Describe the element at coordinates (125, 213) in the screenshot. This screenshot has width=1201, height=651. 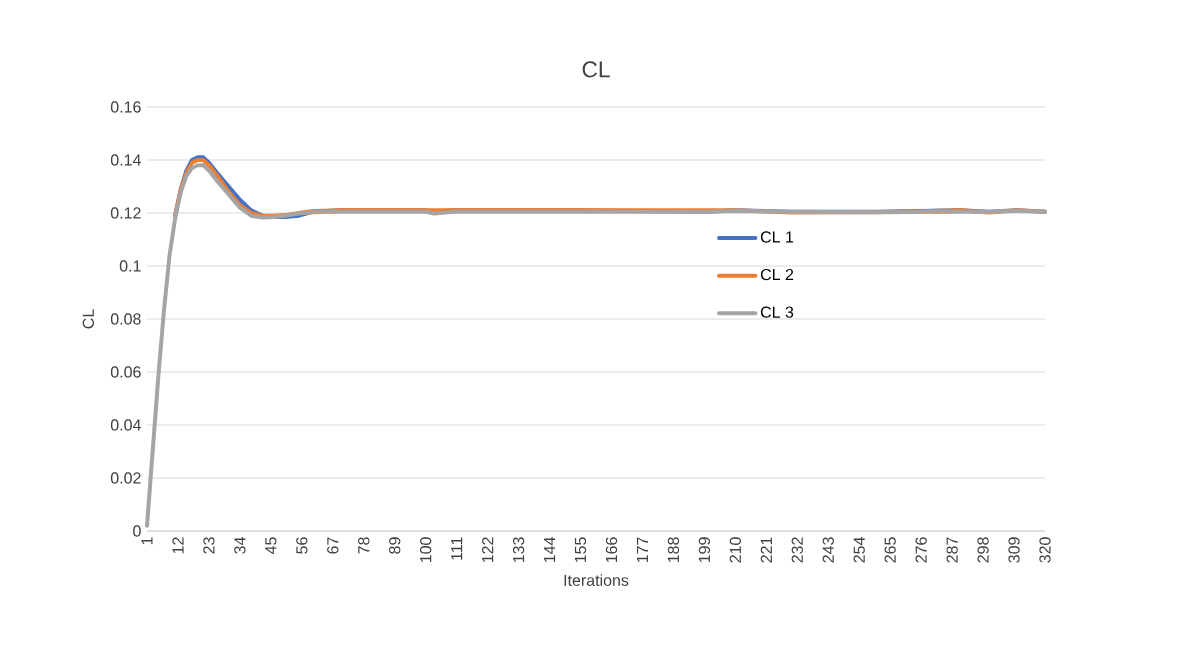
I see `y-tick-label: 0.12` at that location.